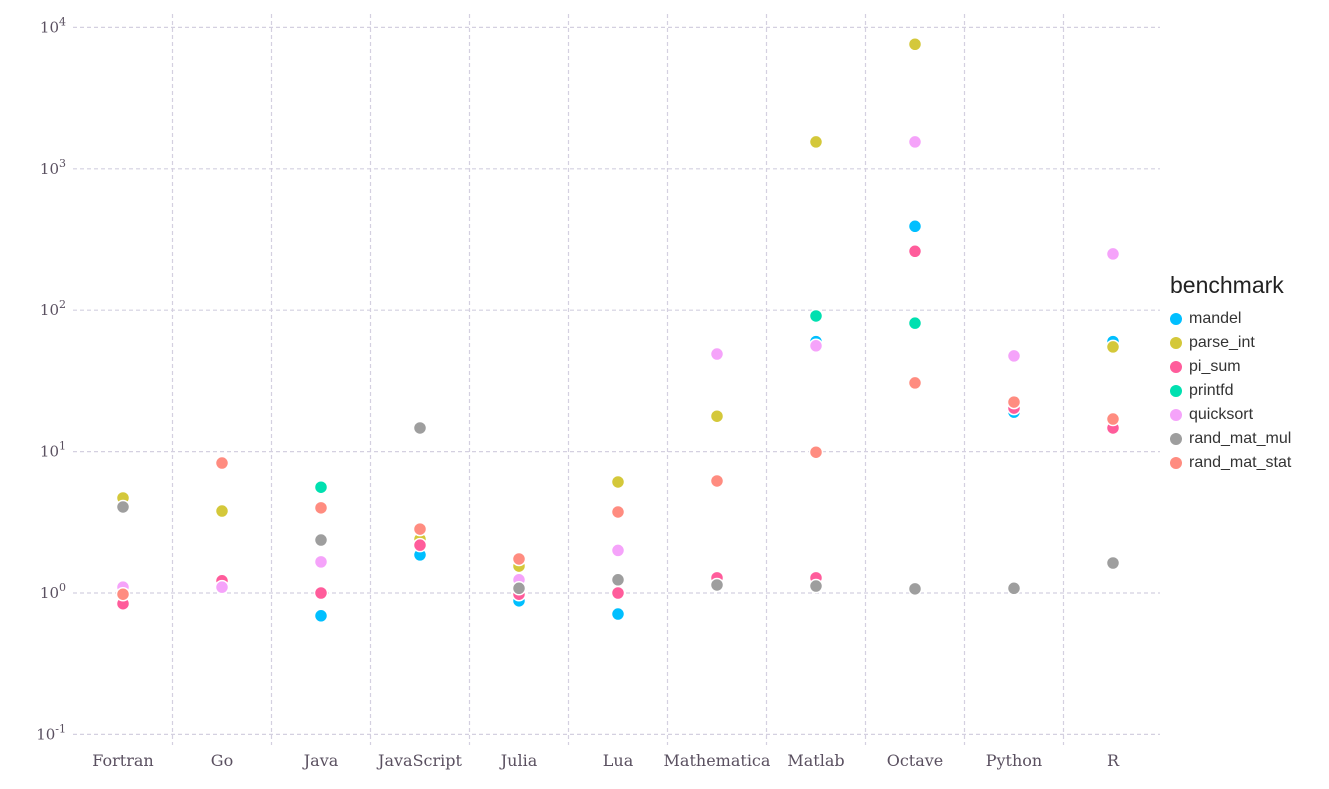 This screenshot has height=789, width=1329. What do you see at coordinates (1113, 254) in the screenshot?
I see `point-quicksort-r` at bounding box center [1113, 254].